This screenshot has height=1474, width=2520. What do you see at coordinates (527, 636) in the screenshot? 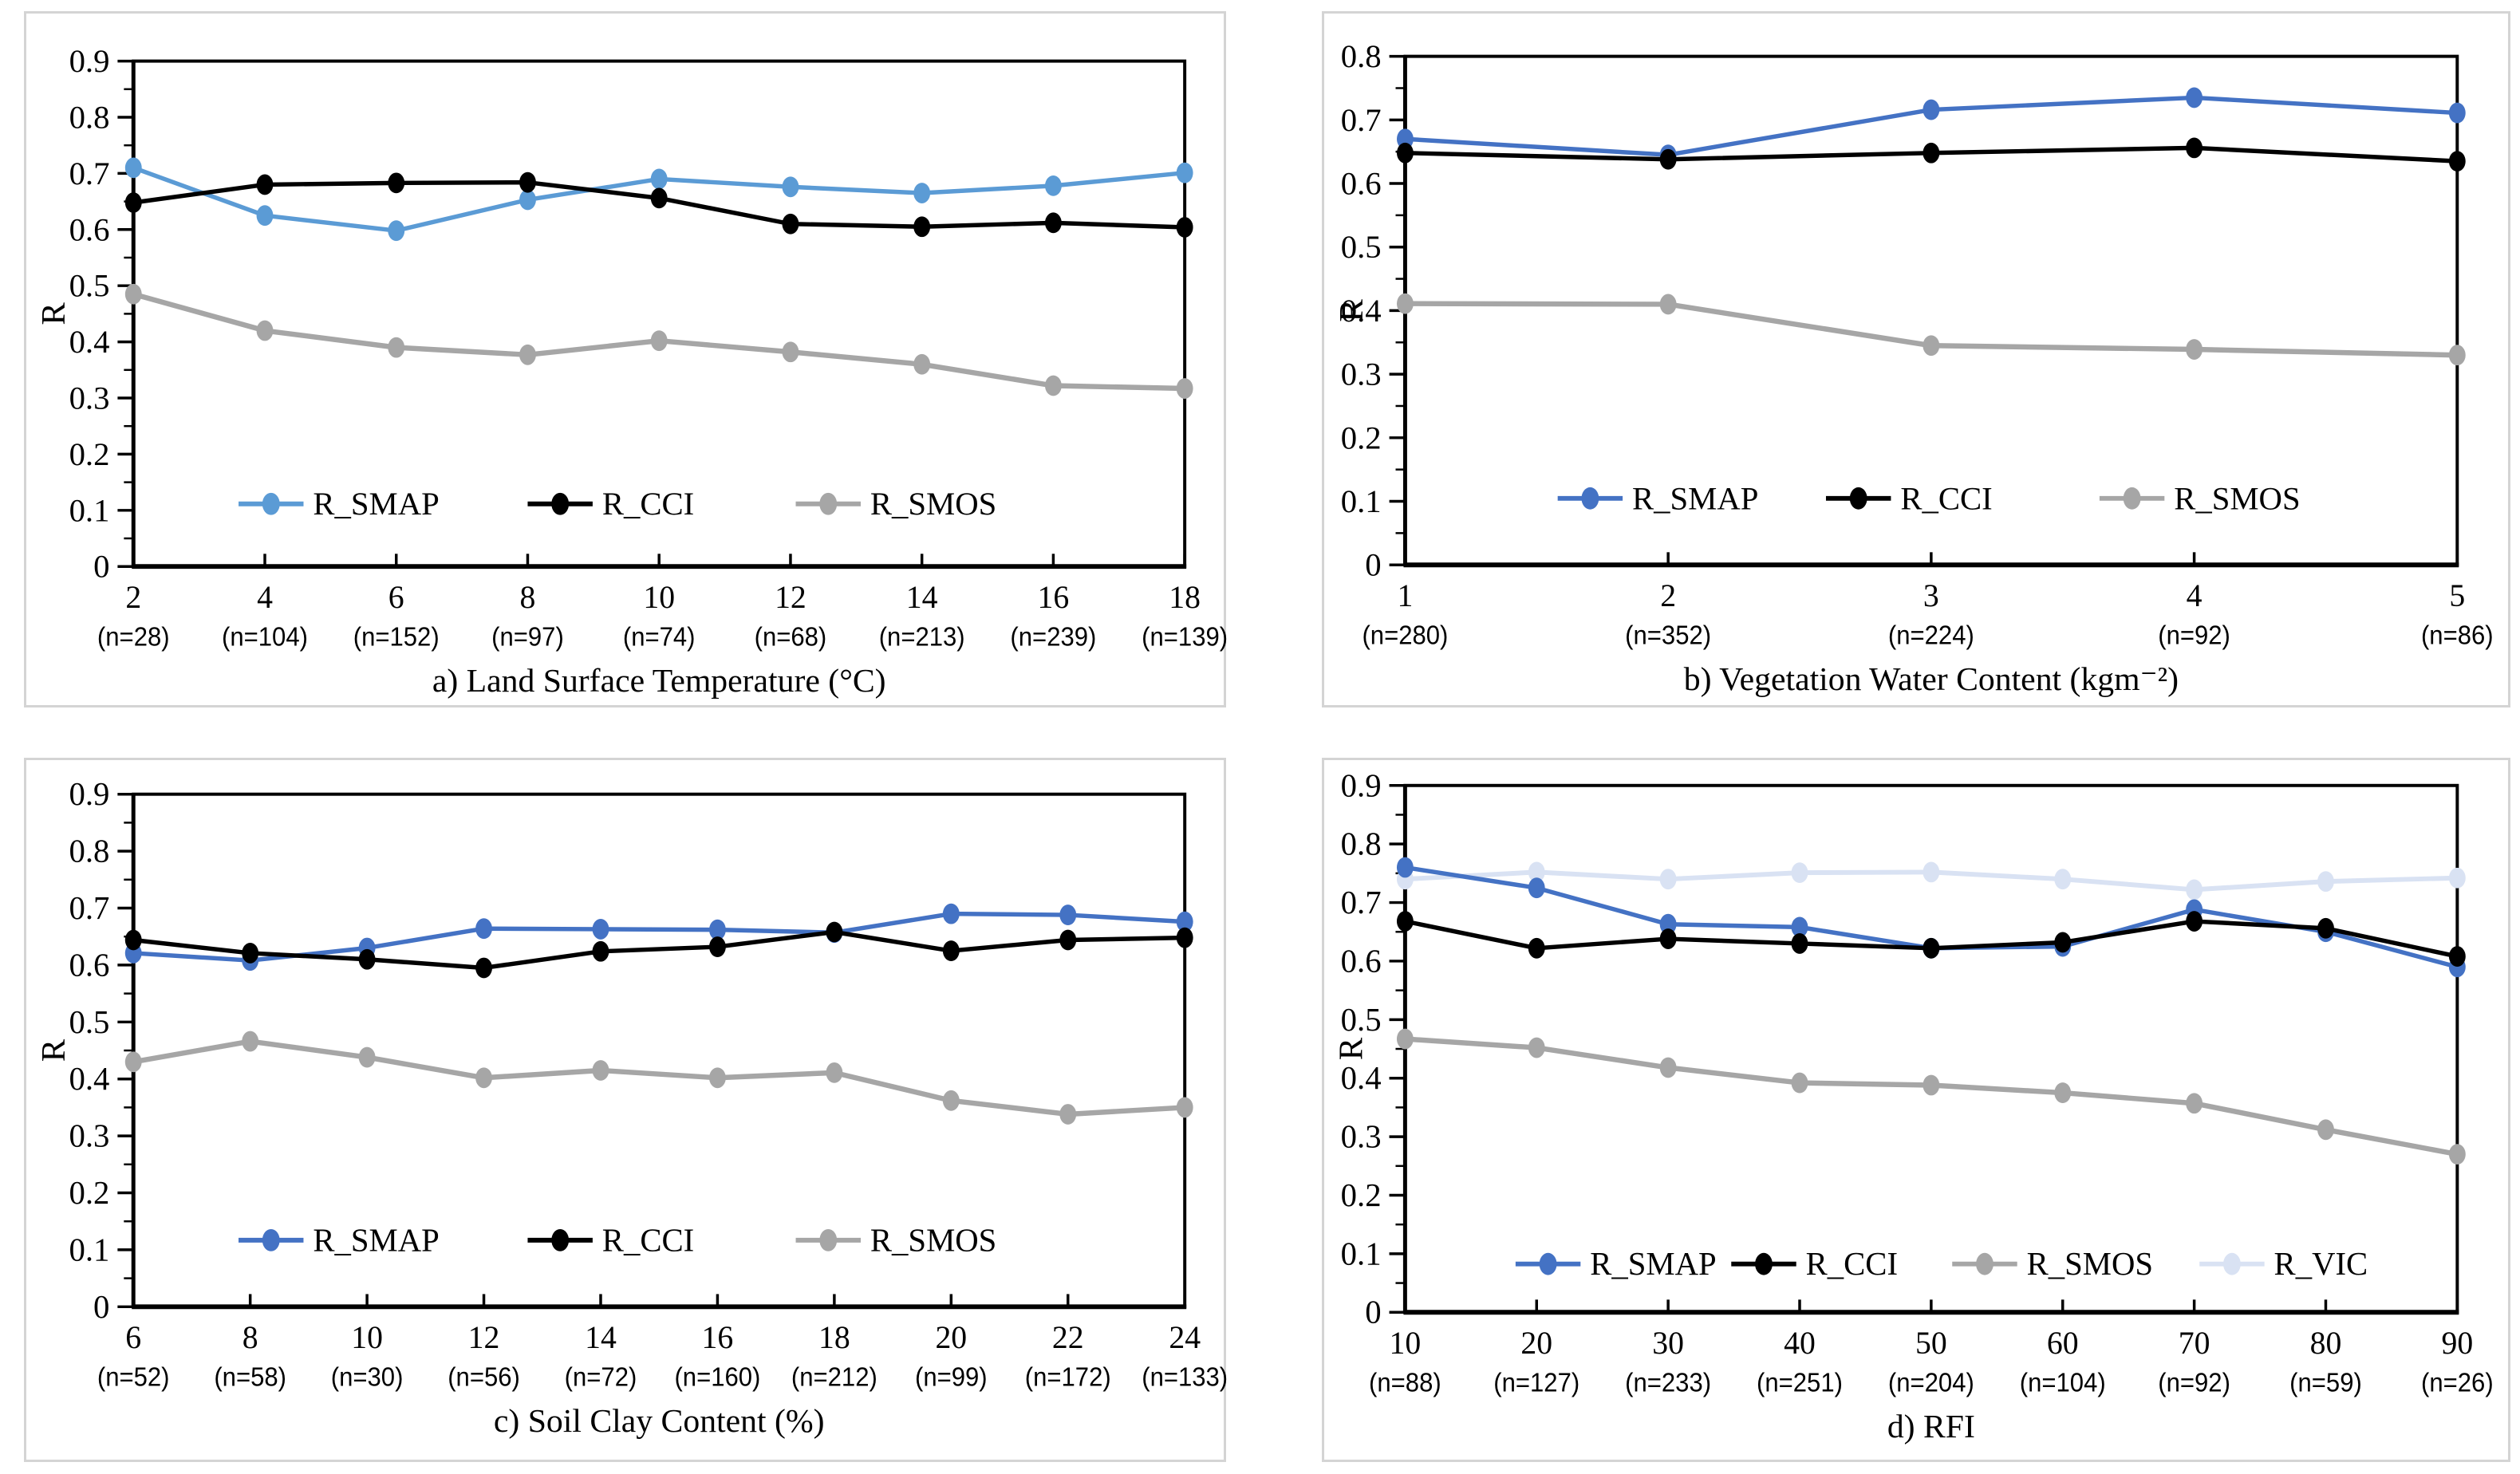
I see `x-count-label: (n=97)` at bounding box center [527, 636].